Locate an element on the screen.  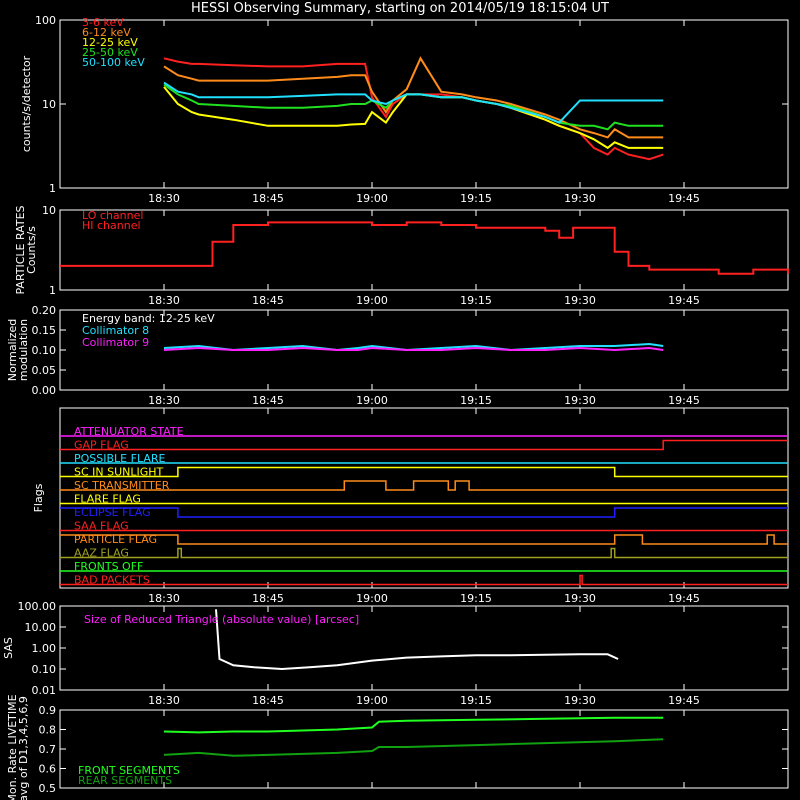
y-axis-label: Counts/s is located at coordinates (31, 250).